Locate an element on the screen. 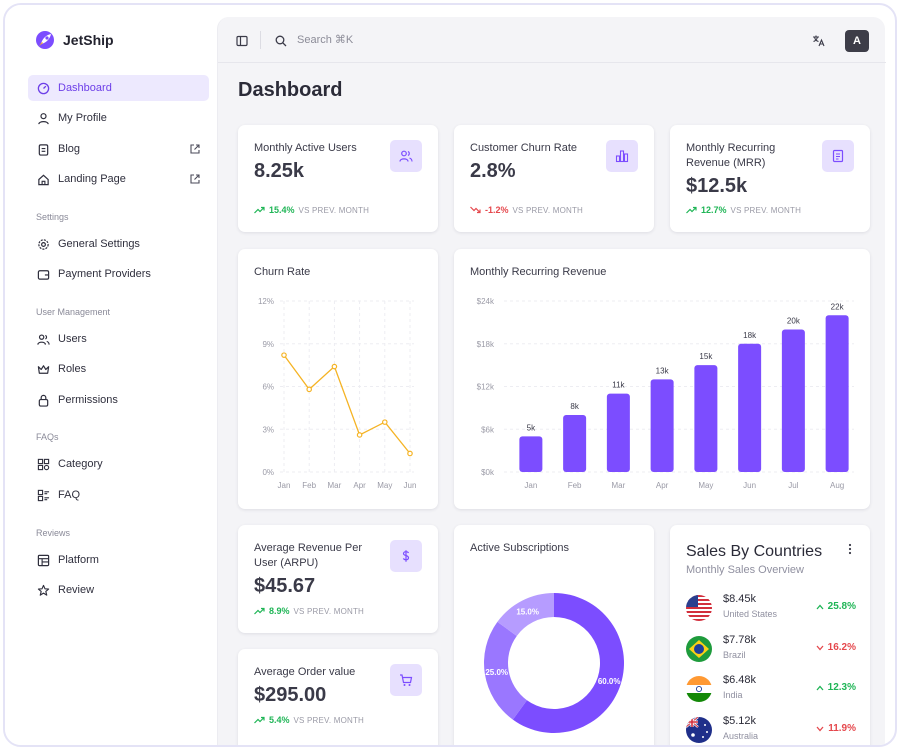 The width and height of the screenshot is (900, 750). x-tick-label: Jan is located at coordinates (530, 485).